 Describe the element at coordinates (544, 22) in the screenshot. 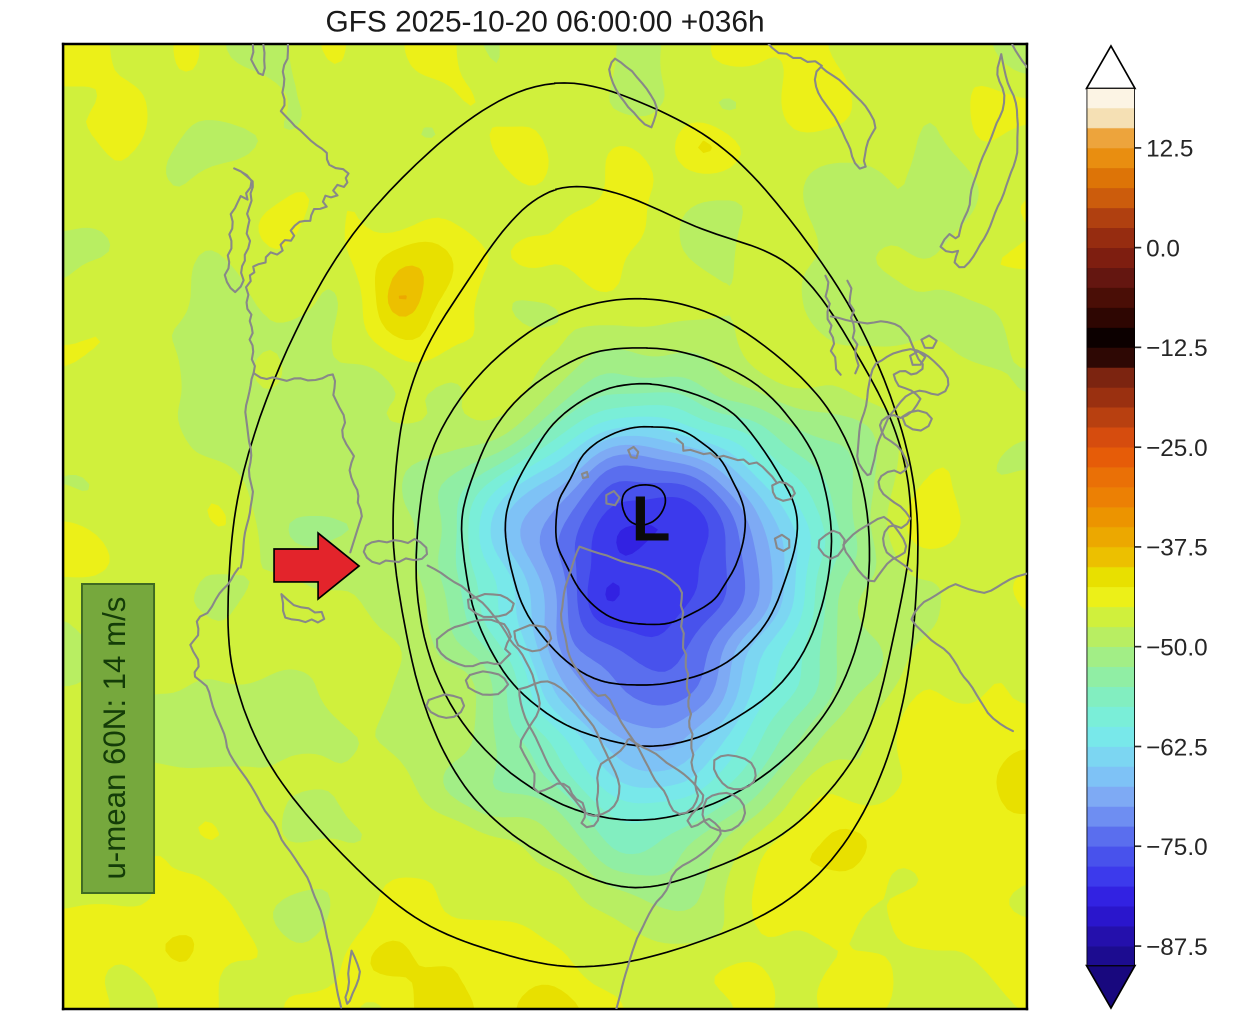

I see `svg-text: GFS 2025-10-20 06:00:00 +036h` at that location.